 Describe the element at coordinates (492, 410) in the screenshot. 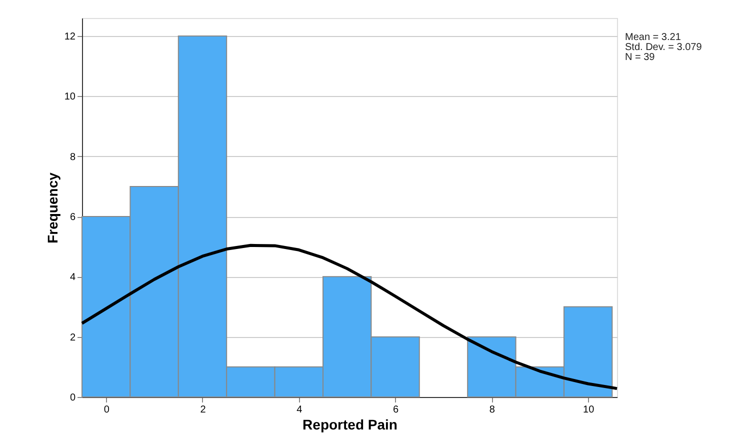

I see `x-tick-label: 8` at that location.